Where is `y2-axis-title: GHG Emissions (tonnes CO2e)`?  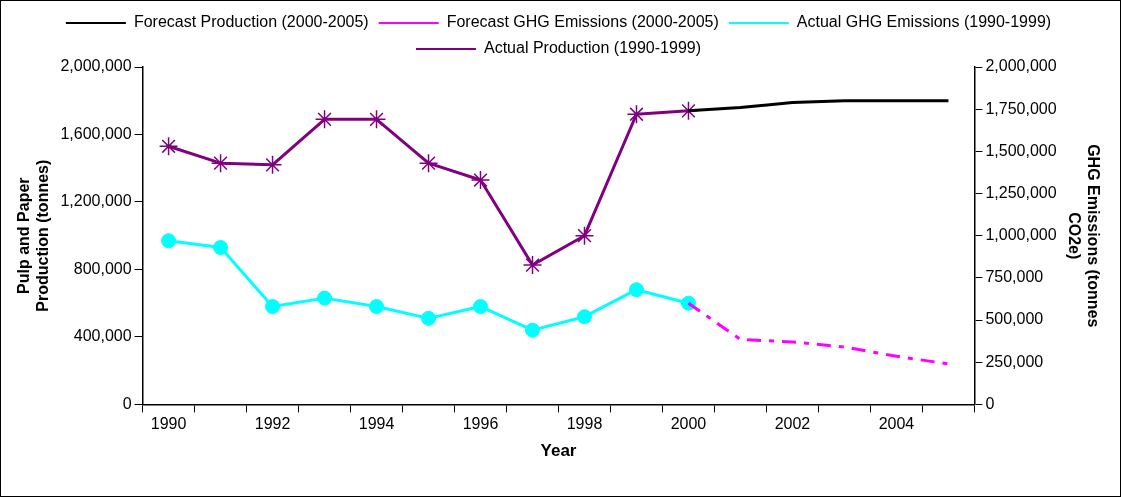
y2-axis-title: GHG Emissions (tonnes CO2e) is located at coordinates (1083, 236).